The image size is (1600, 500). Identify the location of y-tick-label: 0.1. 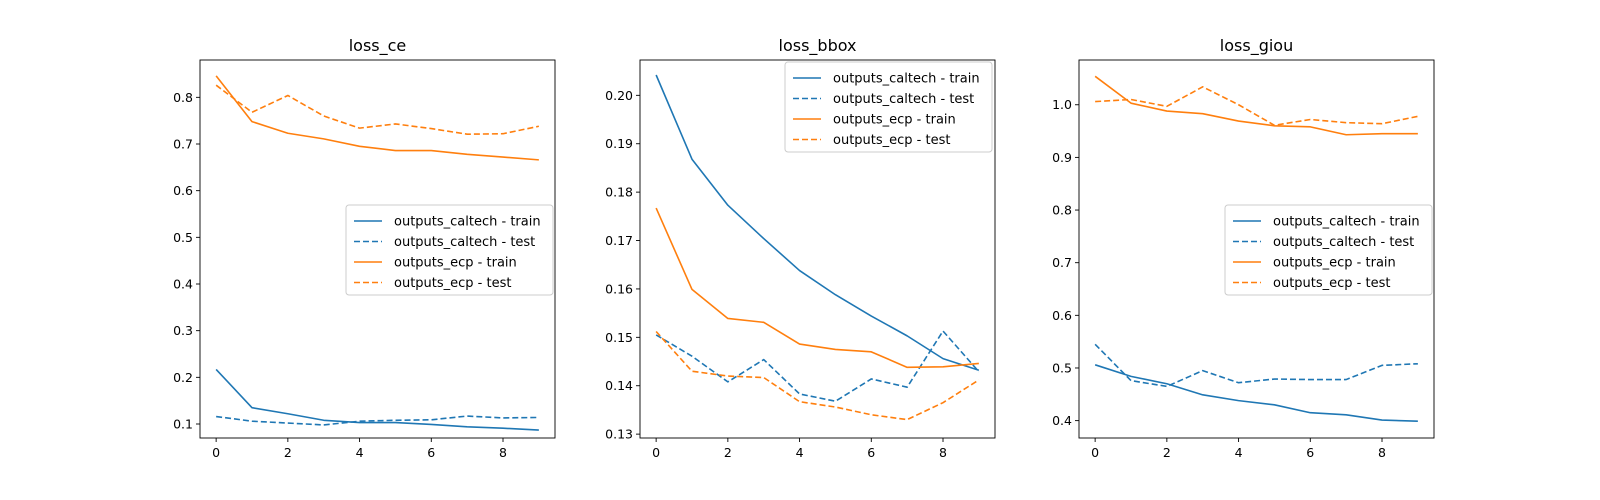
(183, 424).